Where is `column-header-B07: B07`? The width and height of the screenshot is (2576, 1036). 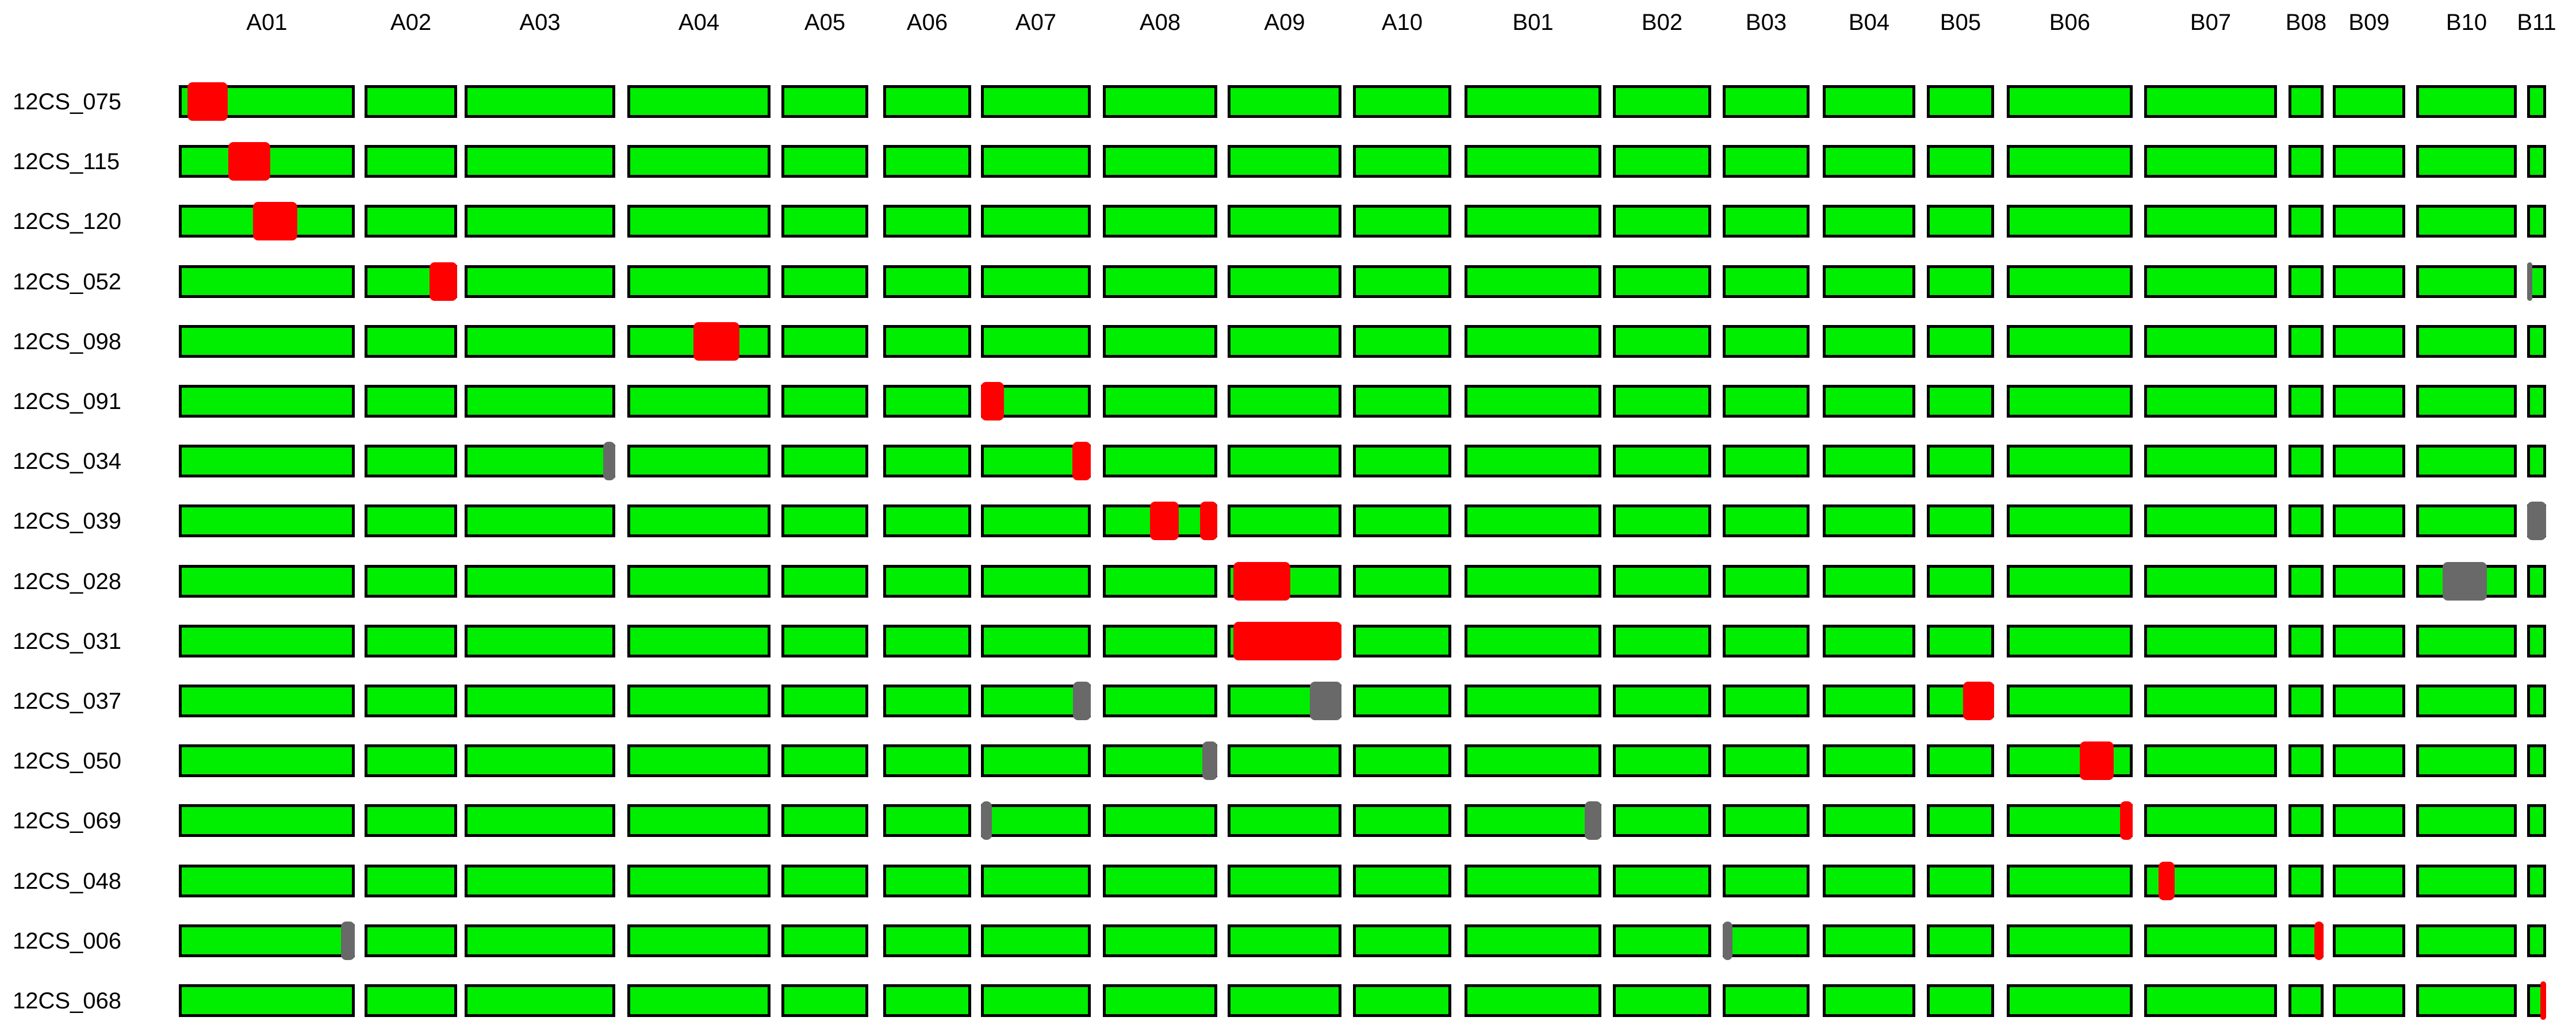
column-header-B07: B07 is located at coordinates (2211, 22).